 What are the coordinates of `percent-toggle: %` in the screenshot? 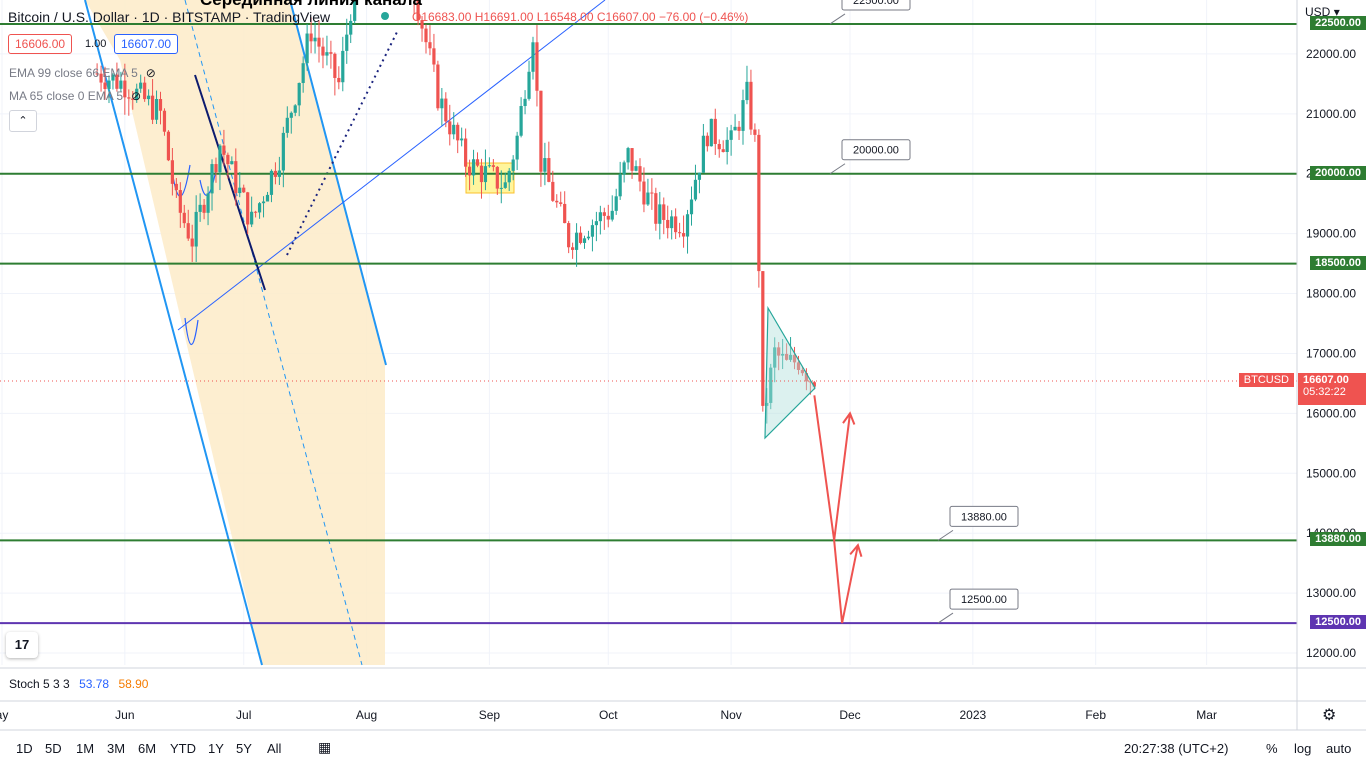 It's located at (1272, 748).